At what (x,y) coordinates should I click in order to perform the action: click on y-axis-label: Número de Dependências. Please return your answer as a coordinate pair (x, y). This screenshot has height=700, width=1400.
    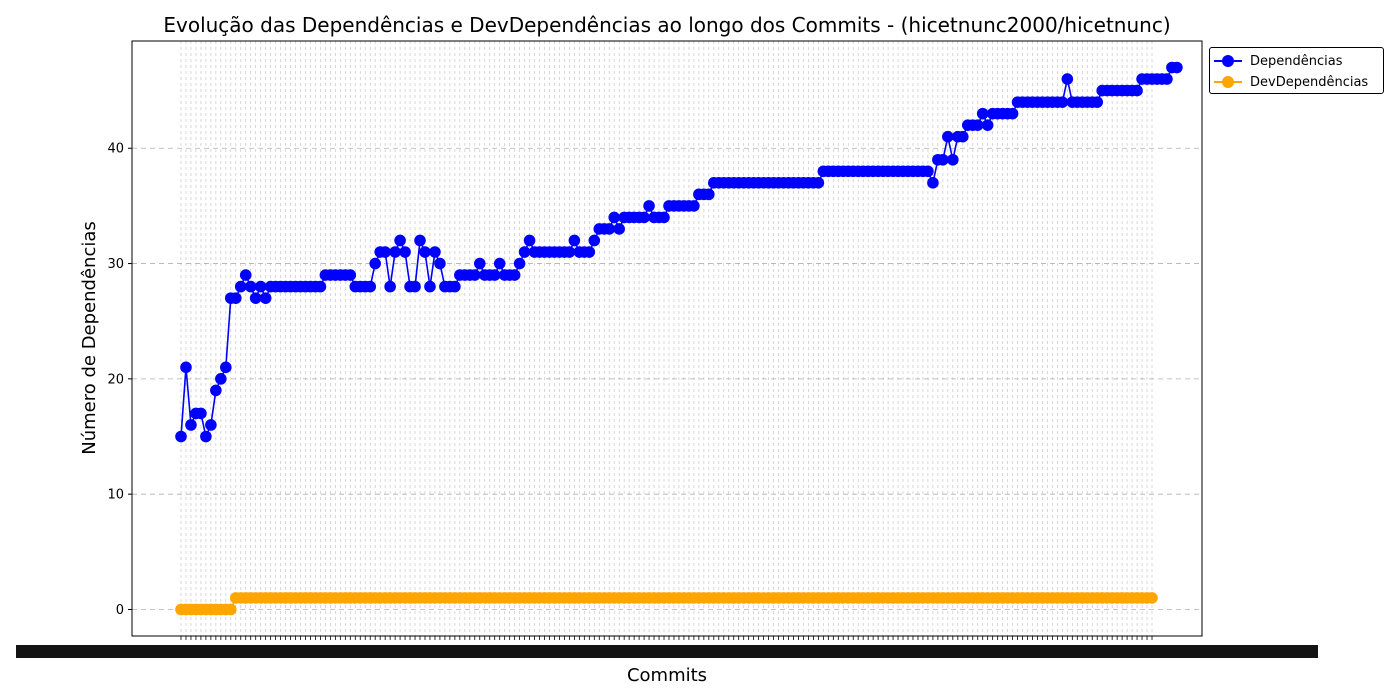
    Looking at the image, I should click on (89, 338).